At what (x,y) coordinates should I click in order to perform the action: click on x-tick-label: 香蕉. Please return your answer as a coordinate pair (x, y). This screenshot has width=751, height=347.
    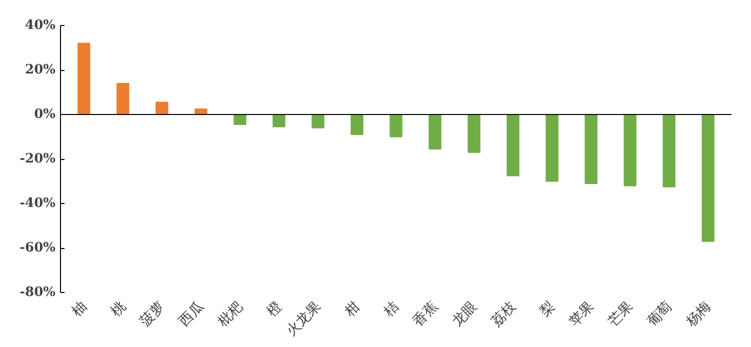
    Looking at the image, I should click on (425, 313).